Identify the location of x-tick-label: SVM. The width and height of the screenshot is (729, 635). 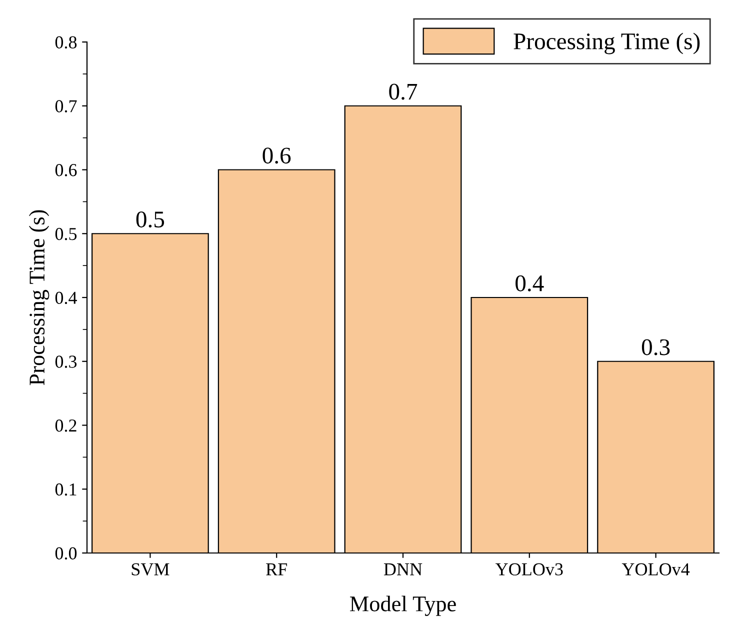
(151, 569).